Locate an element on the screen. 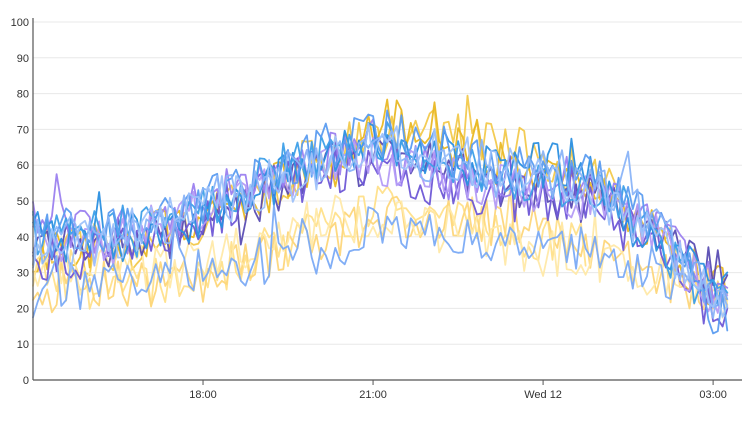  y-tick-label: 80 is located at coordinates (23, 95).